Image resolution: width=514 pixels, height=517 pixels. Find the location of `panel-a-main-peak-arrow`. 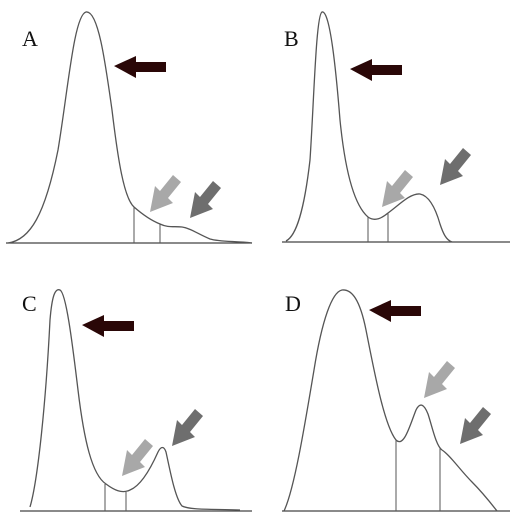

panel-a-main-peak-arrow is located at coordinates (140, 67).